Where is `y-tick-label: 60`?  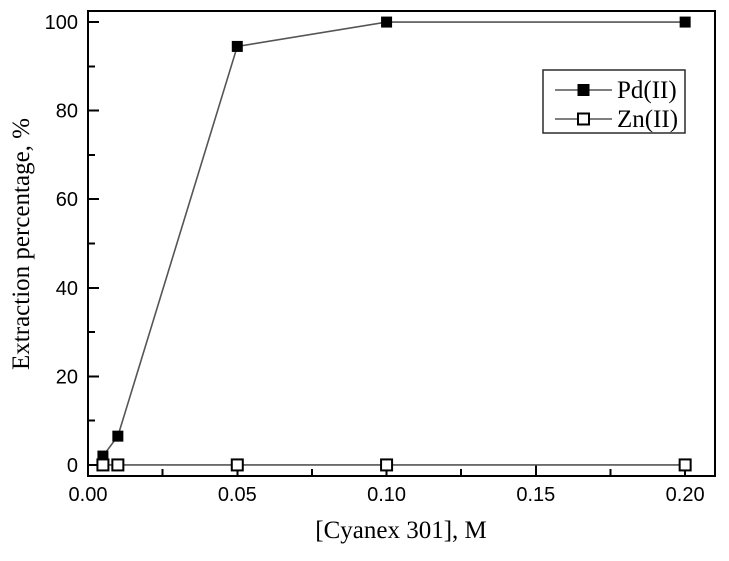
y-tick-label: 60 is located at coordinates (67, 200).